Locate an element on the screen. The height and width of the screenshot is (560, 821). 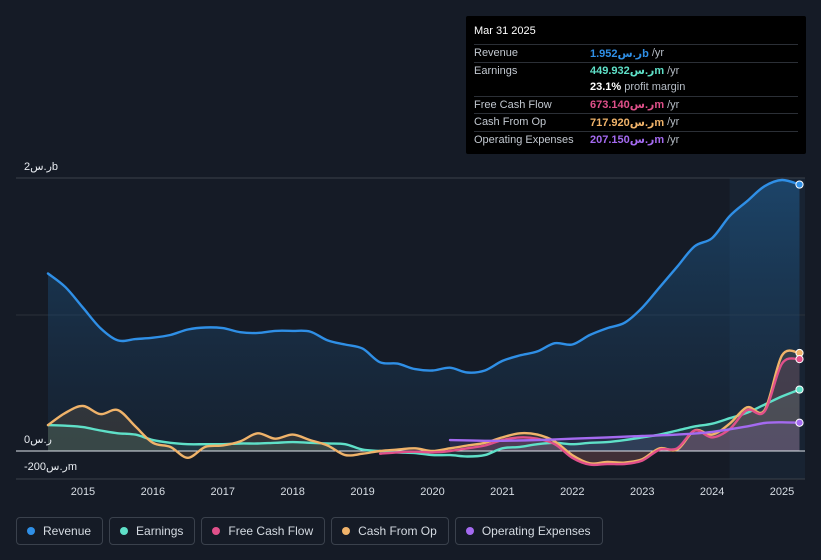
y-tick-label-top: 2ر.سb is located at coordinates (41, 167).